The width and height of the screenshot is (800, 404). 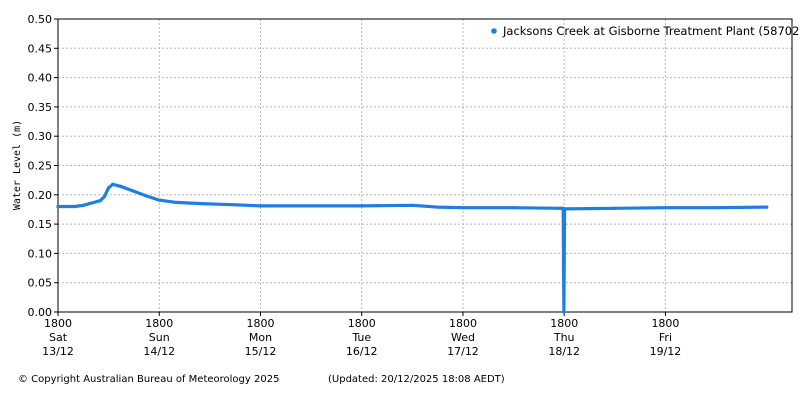 I want to click on x-tick-label: Tue, so click(x=361, y=337).